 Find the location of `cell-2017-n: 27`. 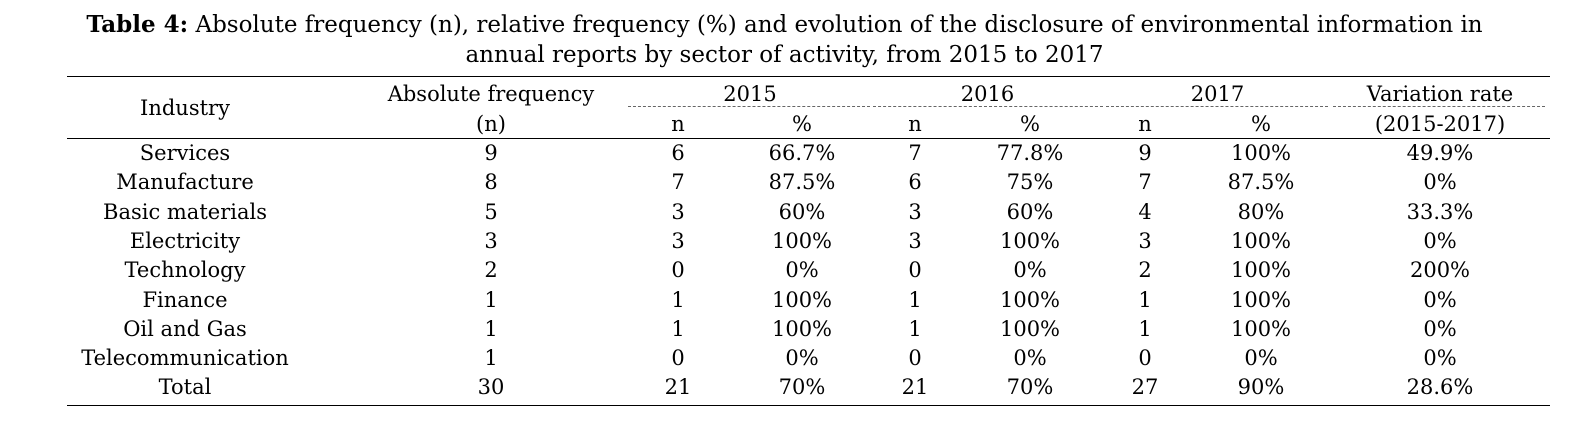

cell-2017-n: 27 is located at coordinates (1145, 387).